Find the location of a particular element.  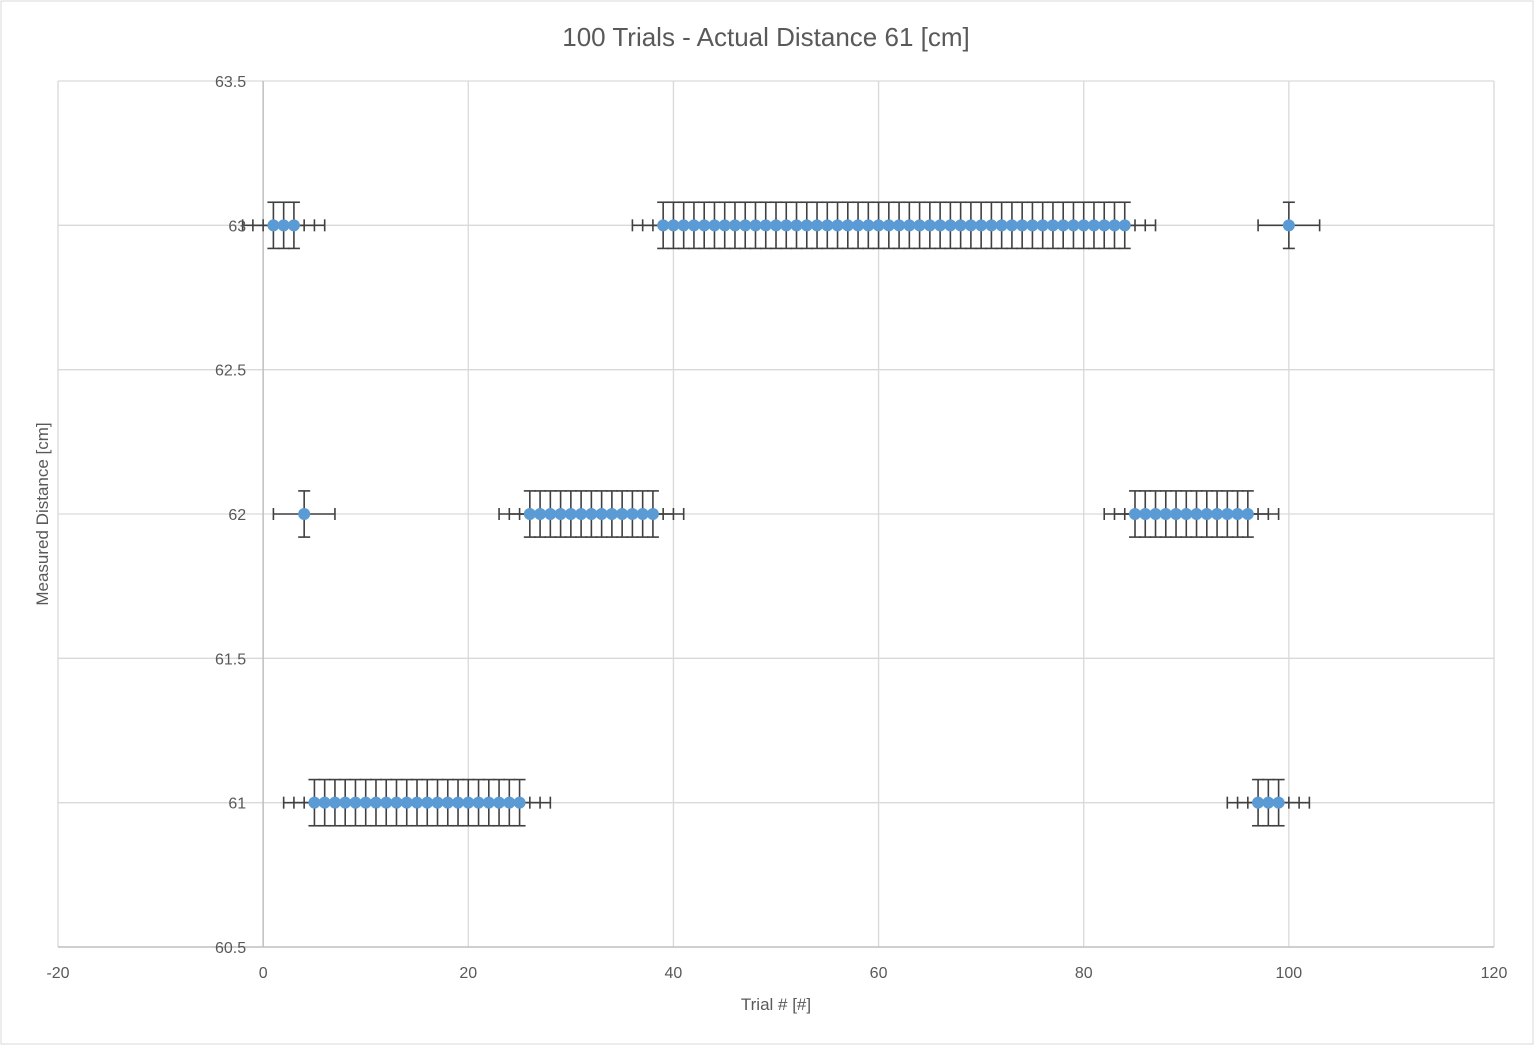

x-tick-label: 0 is located at coordinates (263, 973).